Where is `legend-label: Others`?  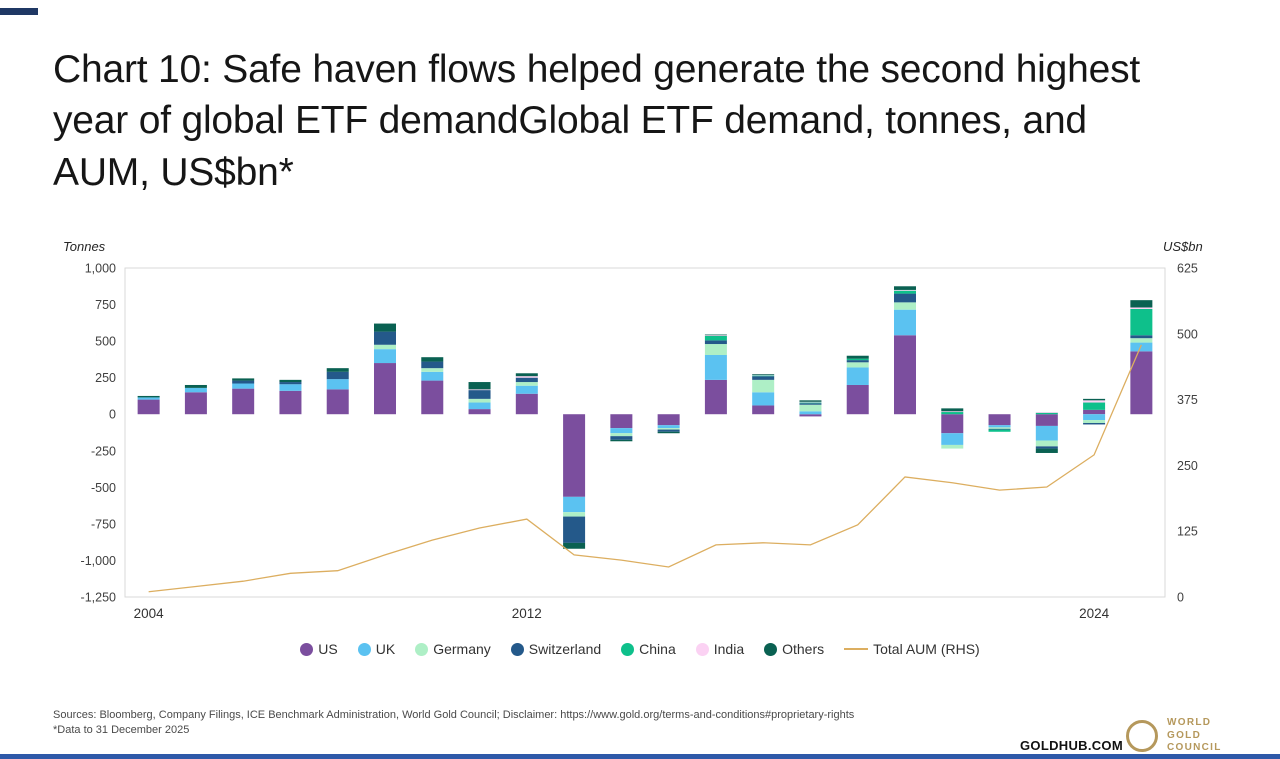 legend-label: Others is located at coordinates (803, 649).